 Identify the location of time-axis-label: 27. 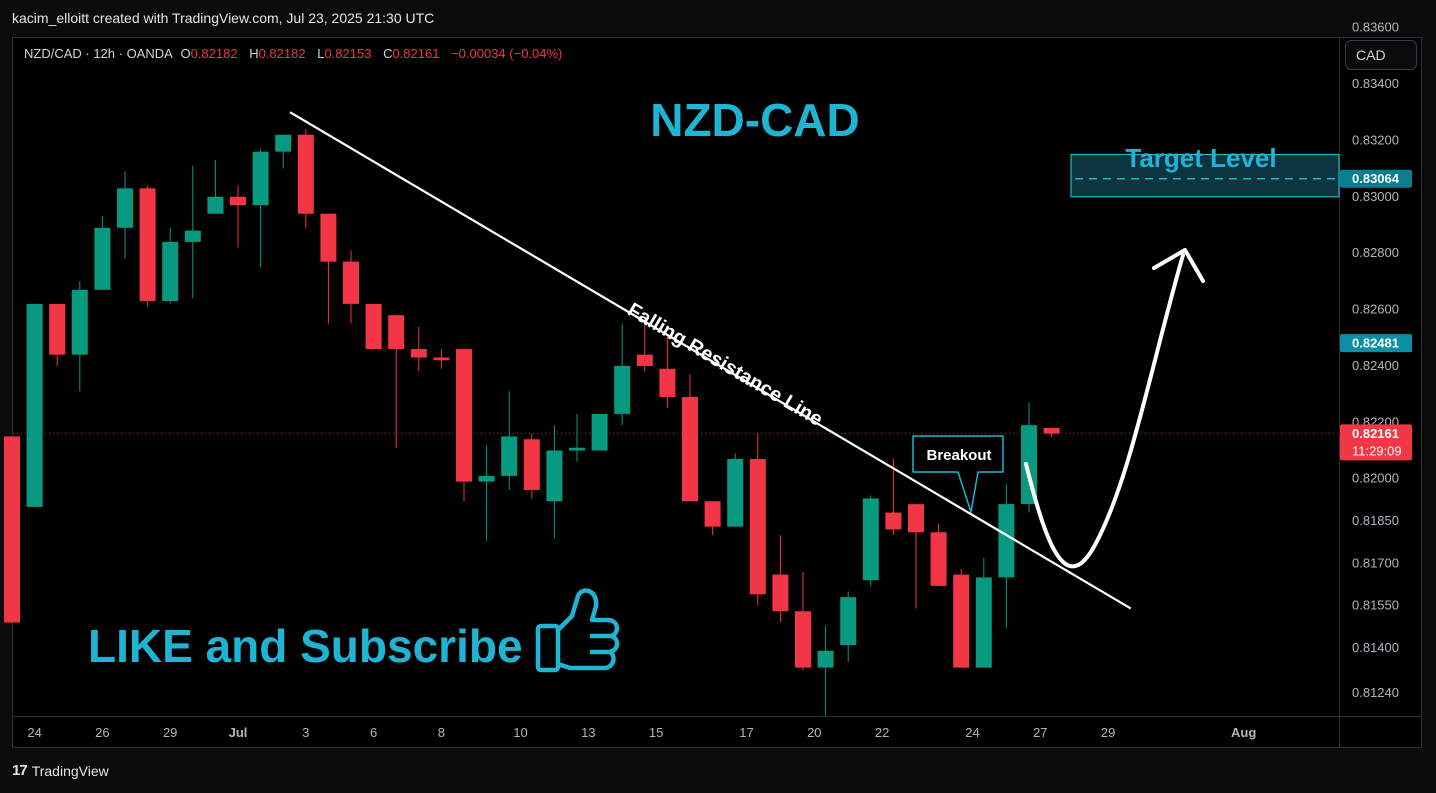
(1040, 732).